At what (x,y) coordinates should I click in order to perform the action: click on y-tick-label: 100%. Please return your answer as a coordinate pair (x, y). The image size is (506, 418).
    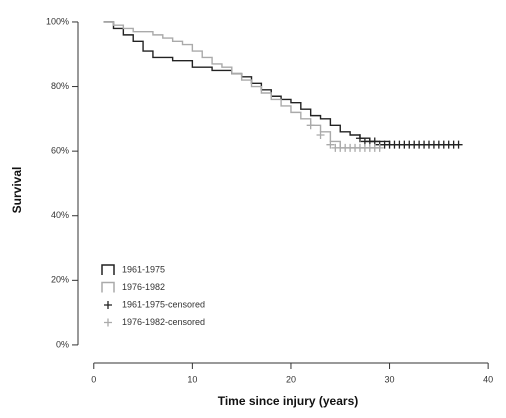
    Looking at the image, I should click on (57, 21).